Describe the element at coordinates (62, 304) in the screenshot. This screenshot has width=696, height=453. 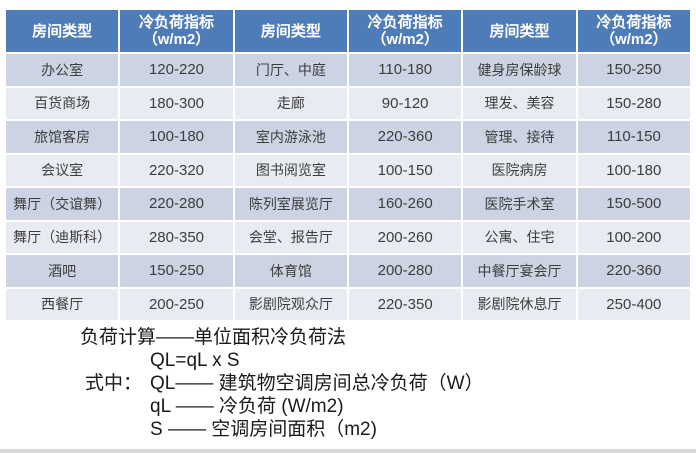
I see `table-cell-room: 西餐厅` at that location.